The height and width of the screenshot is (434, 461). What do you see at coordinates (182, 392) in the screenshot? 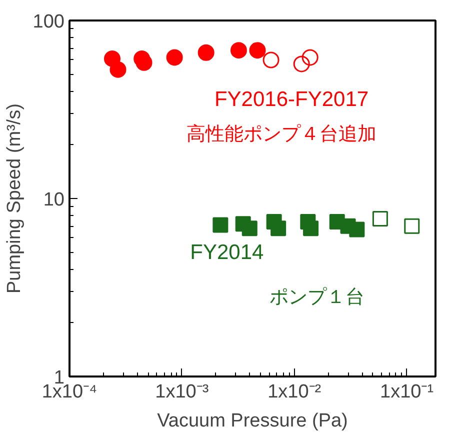
I see `x-tick-label: 1x10⁻³` at bounding box center [182, 392].